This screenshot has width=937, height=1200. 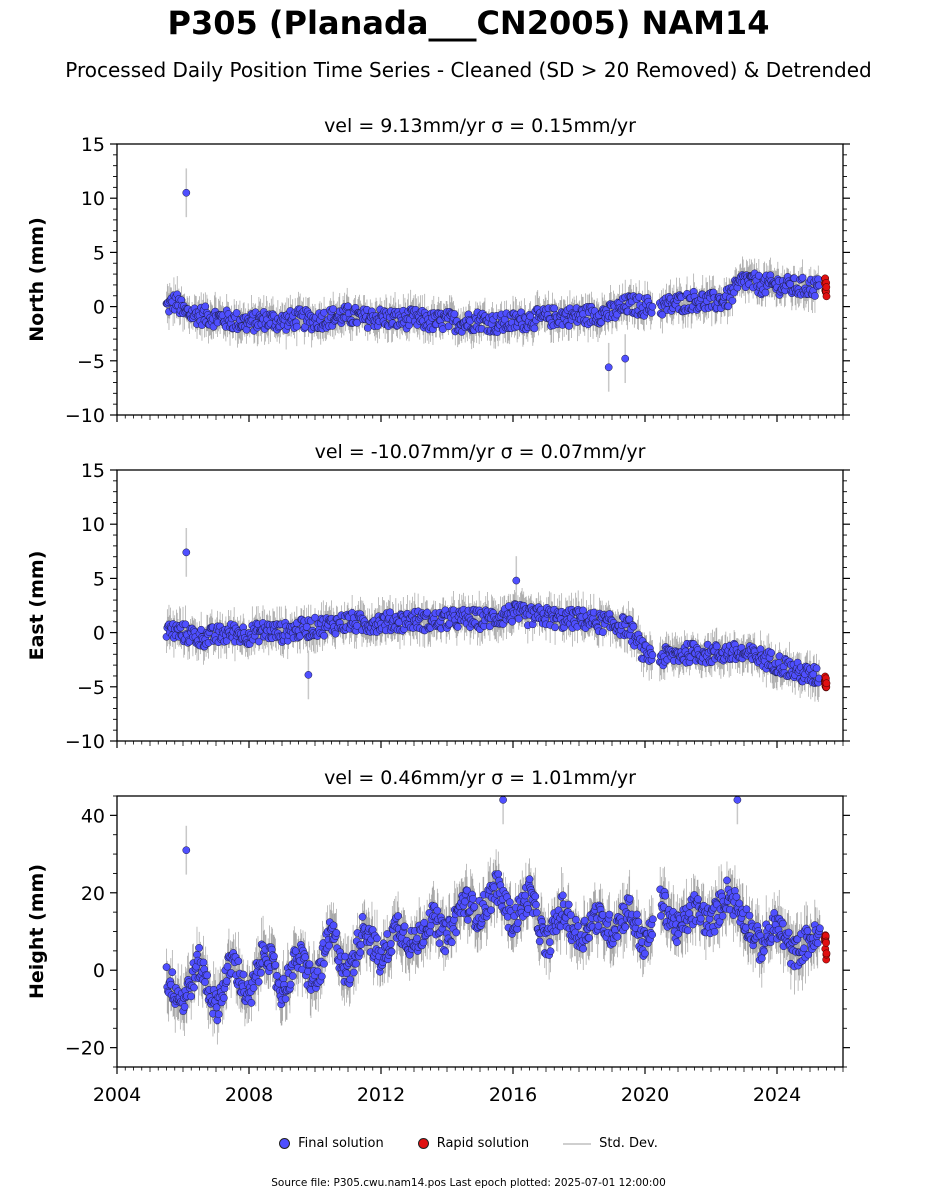 I want to click on y-tick-label: 5, so click(x=99, y=579).